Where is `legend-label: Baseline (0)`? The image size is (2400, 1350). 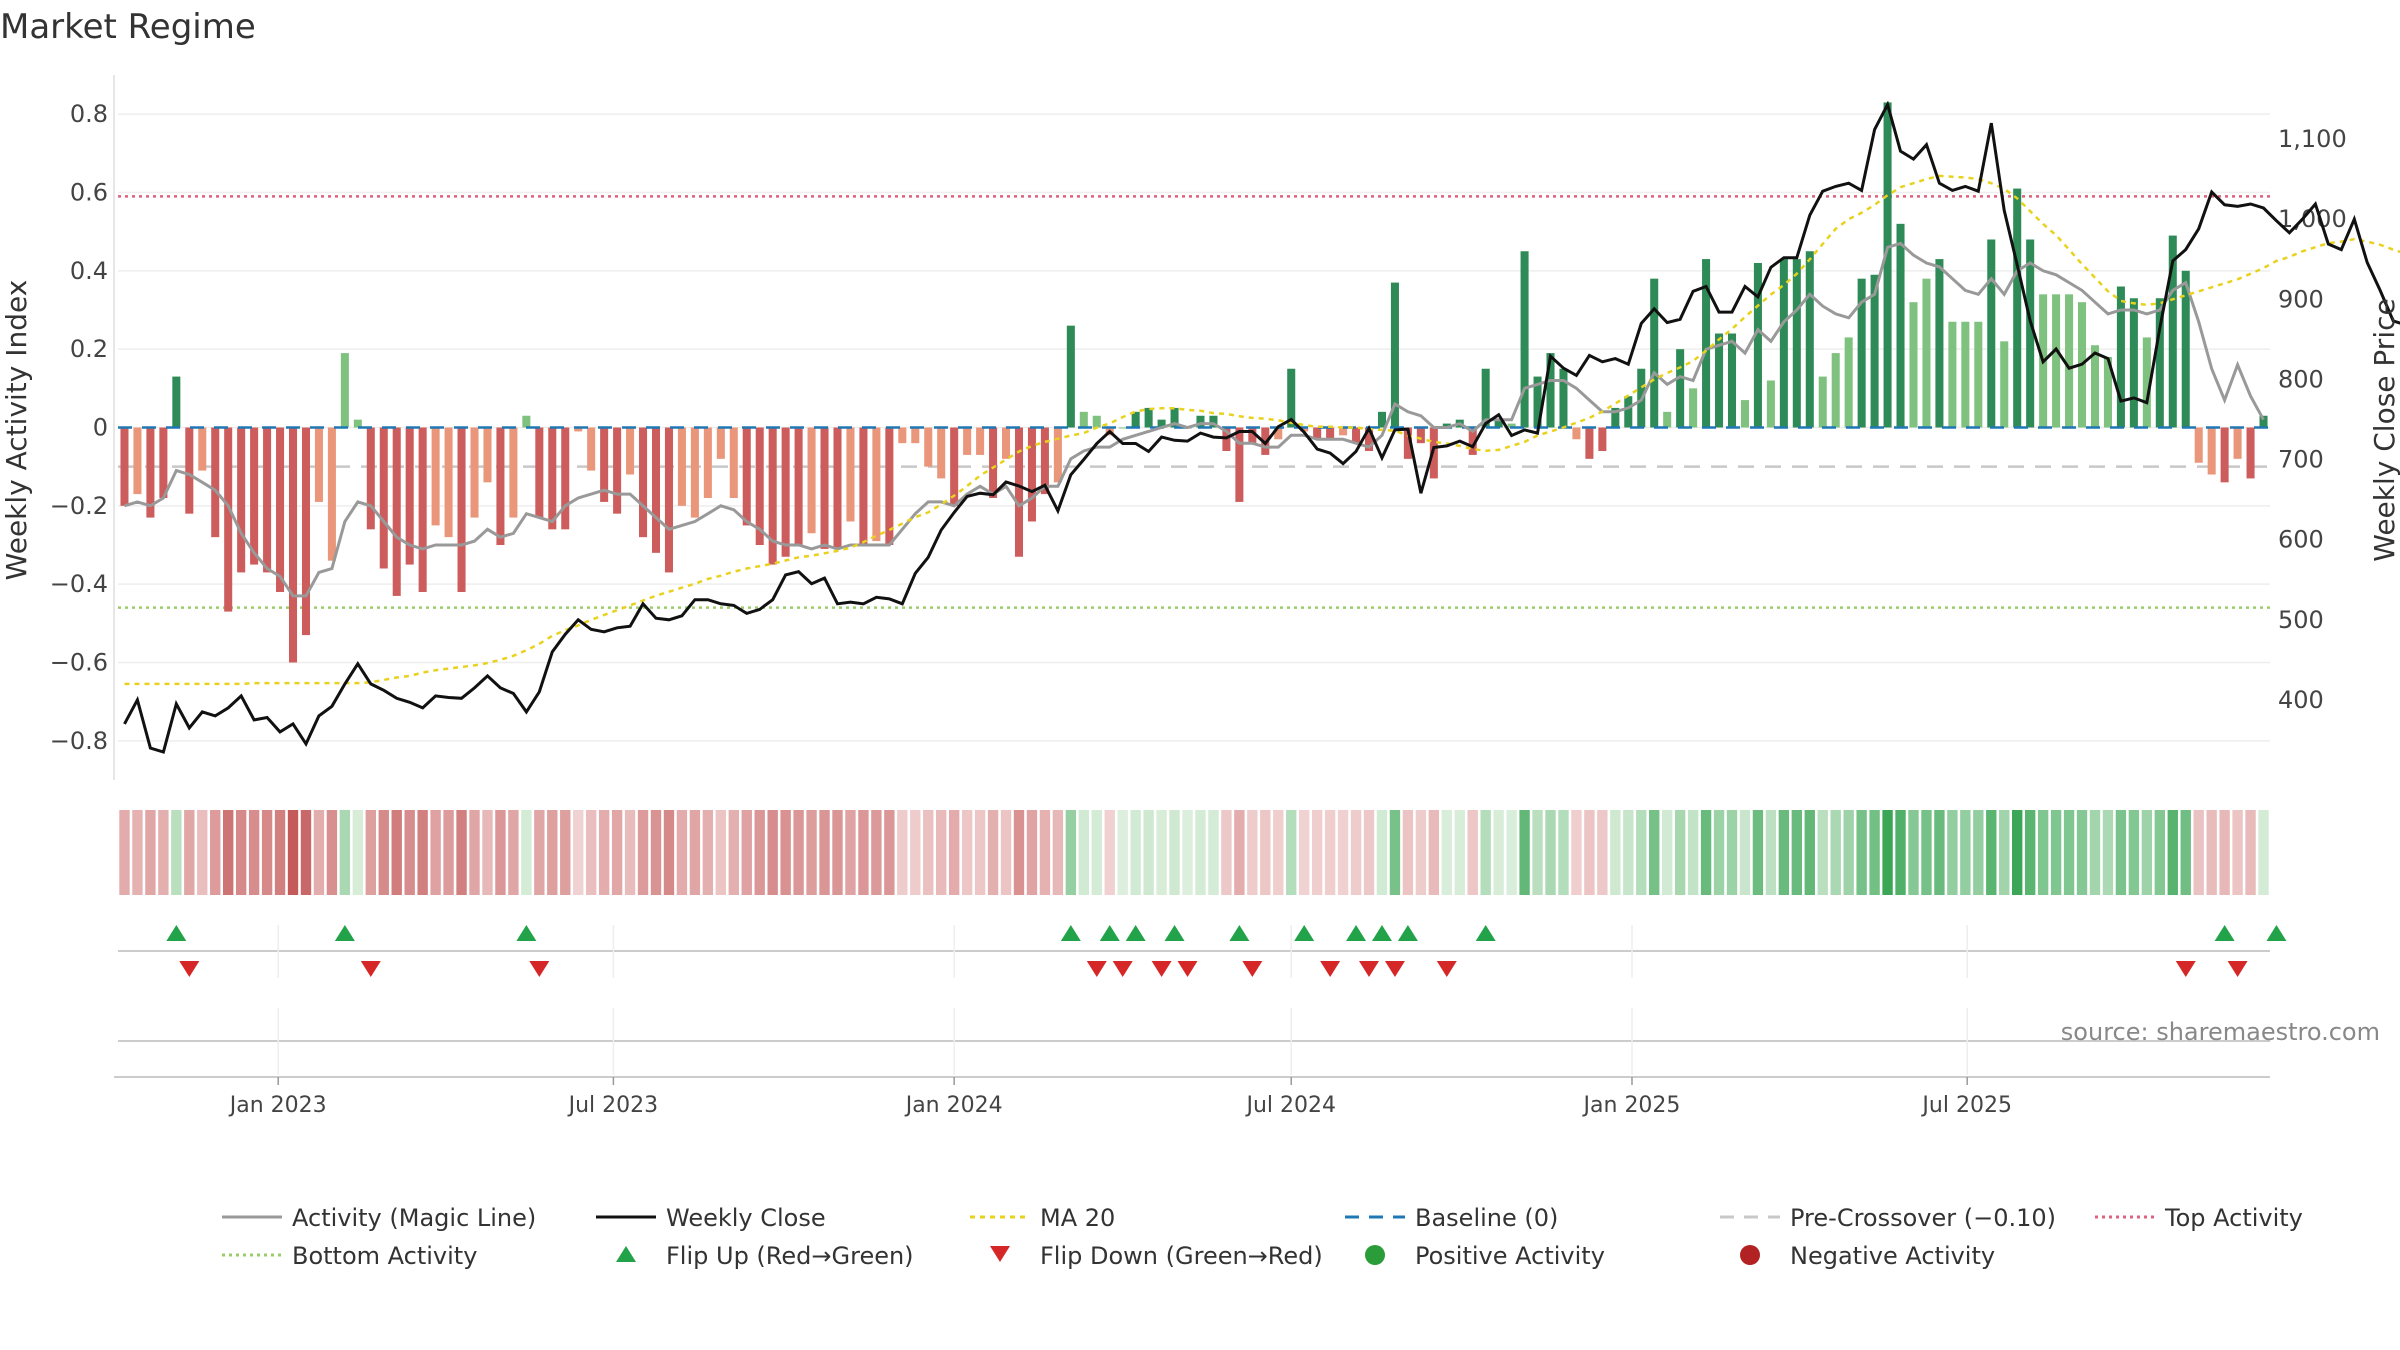 legend-label: Baseline (0) is located at coordinates (1486, 1218).